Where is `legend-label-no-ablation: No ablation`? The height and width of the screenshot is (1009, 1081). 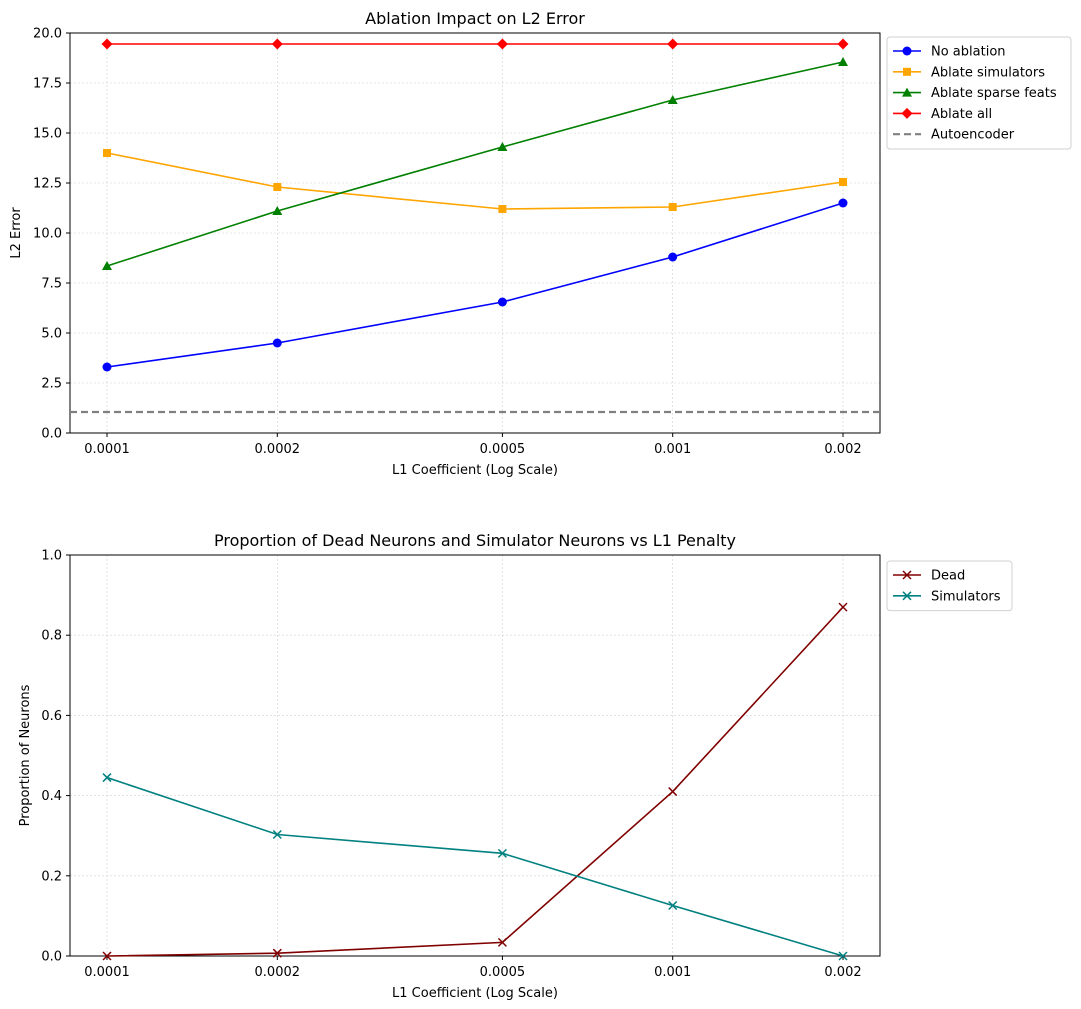 legend-label-no-ablation: No ablation is located at coordinates (968, 52).